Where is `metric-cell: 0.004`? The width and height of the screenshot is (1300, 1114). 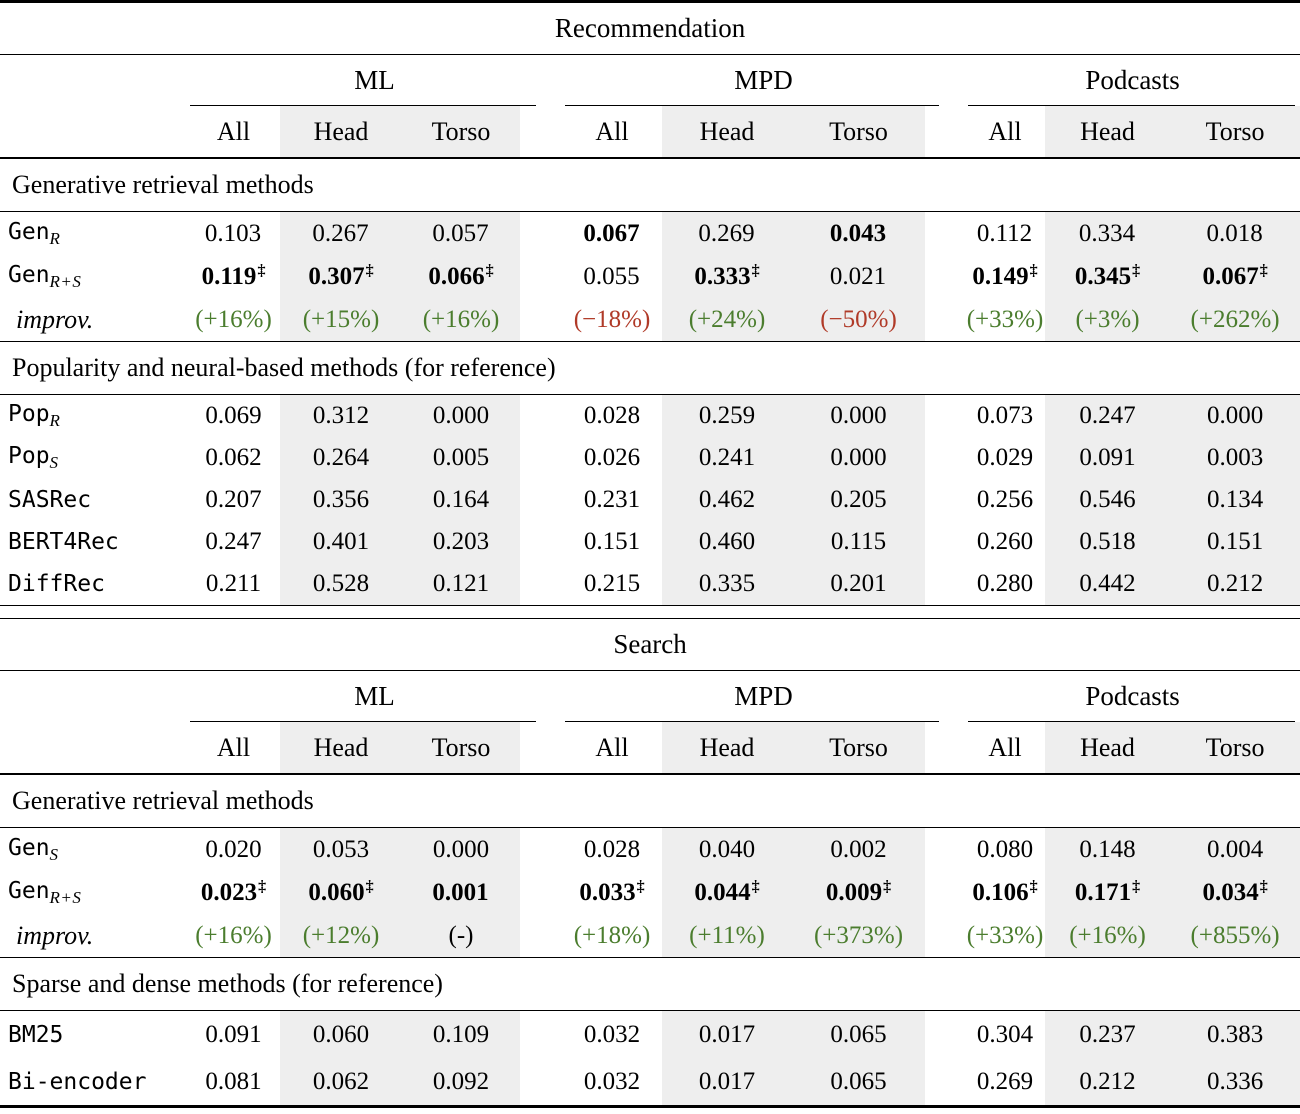 metric-cell: 0.004 is located at coordinates (1235, 849).